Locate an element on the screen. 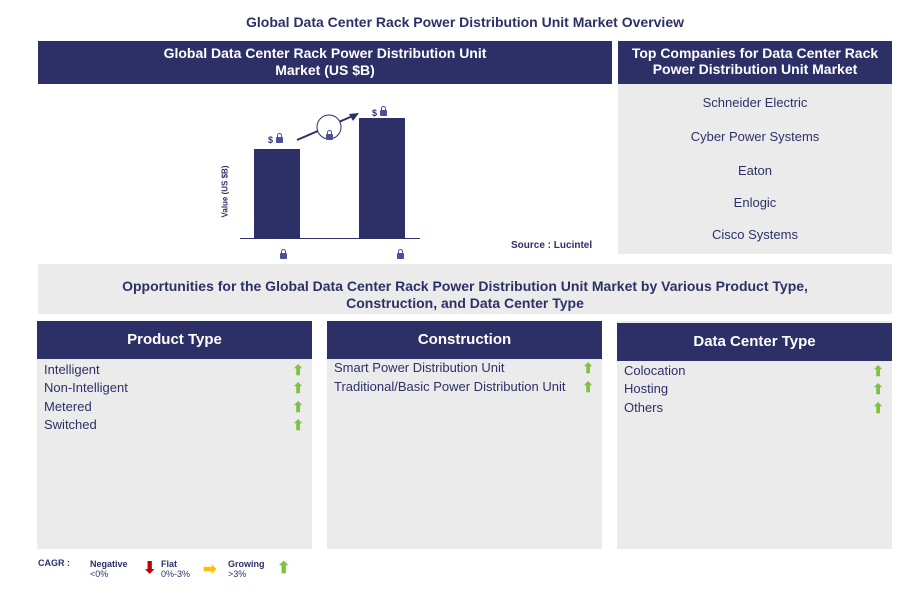 Image resolution: width=918 pixels, height=604 pixels. legend-growing: Growing >3% is located at coordinates (246, 569).